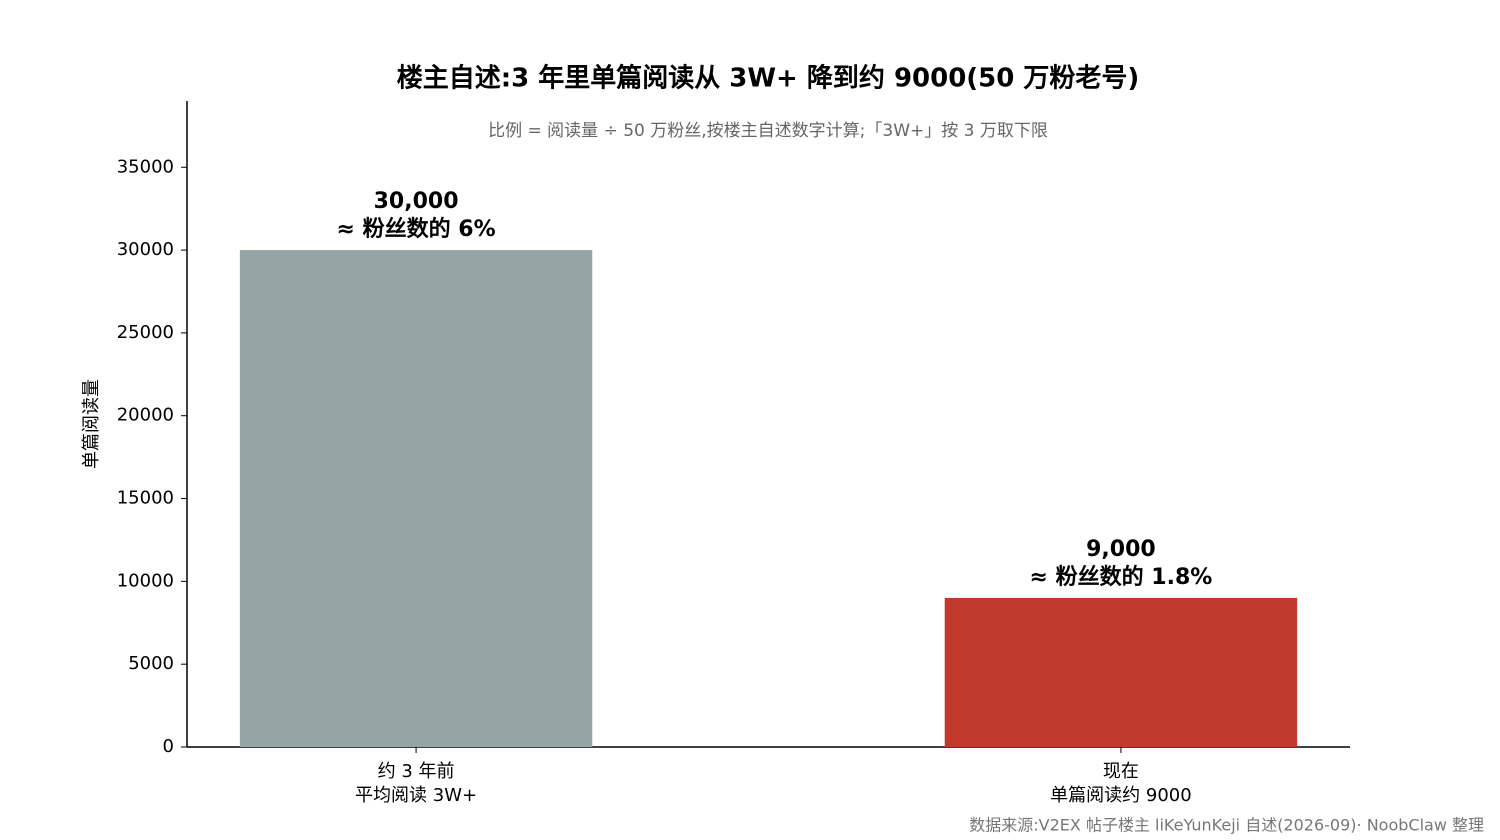  What do you see at coordinates (151, 663) in the screenshot?
I see `y-tick-label: 5000` at bounding box center [151, 663].